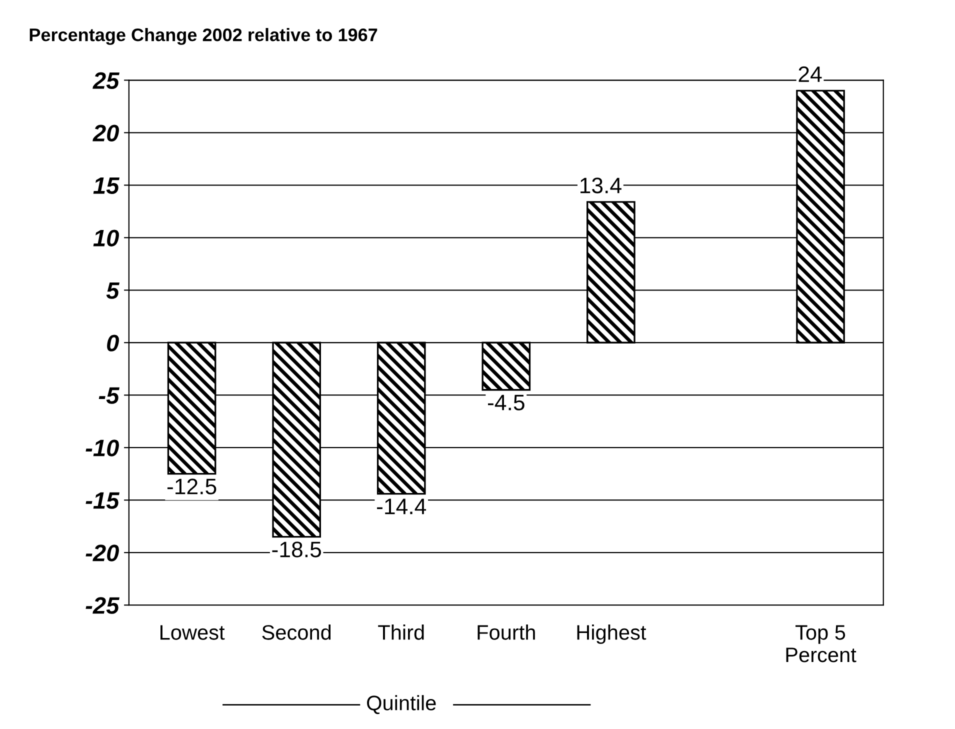  I want to click on data-label: -18.5, so click(296, 550).